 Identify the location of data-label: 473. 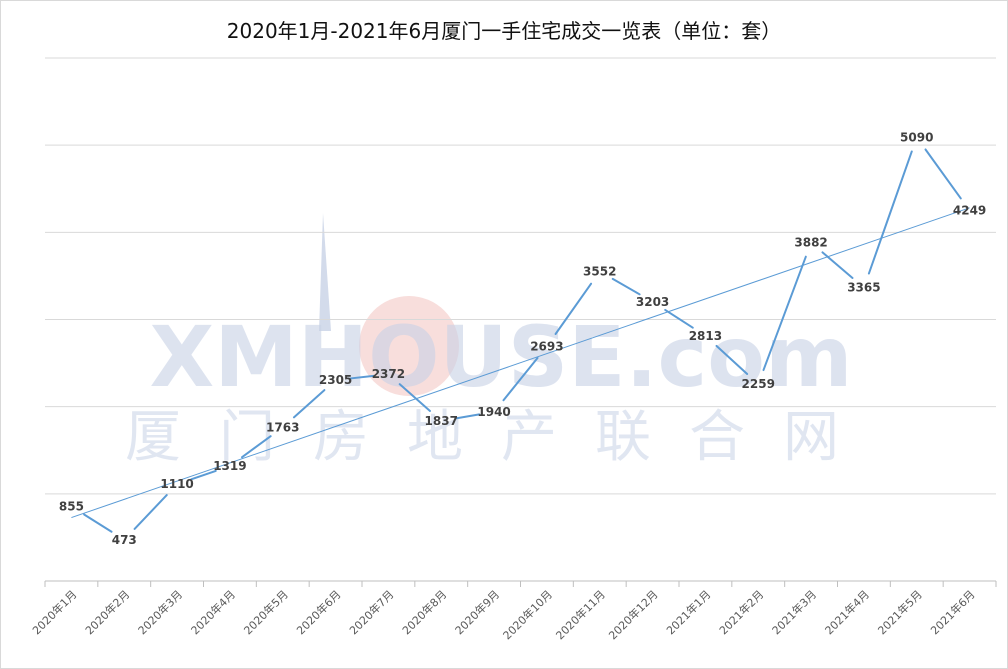
(124, 540).